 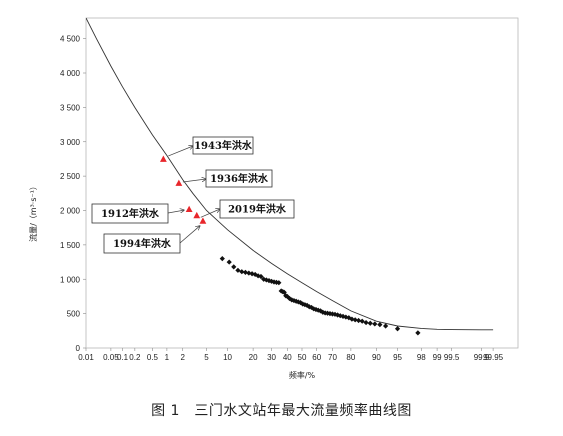 What do you see at coordinates (350, 357) in the screenshot?
I see `x-tick-label: 80` at bounding box center [350, 357].